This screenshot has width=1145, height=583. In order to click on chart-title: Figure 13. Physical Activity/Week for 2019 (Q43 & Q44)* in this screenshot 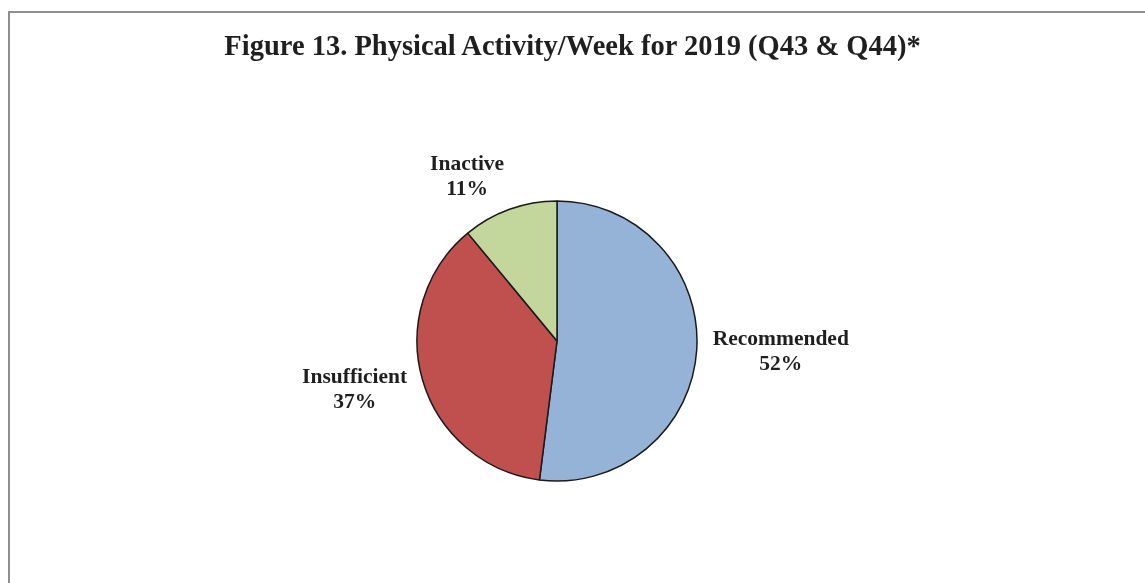, I will do `click(572, 46)`.